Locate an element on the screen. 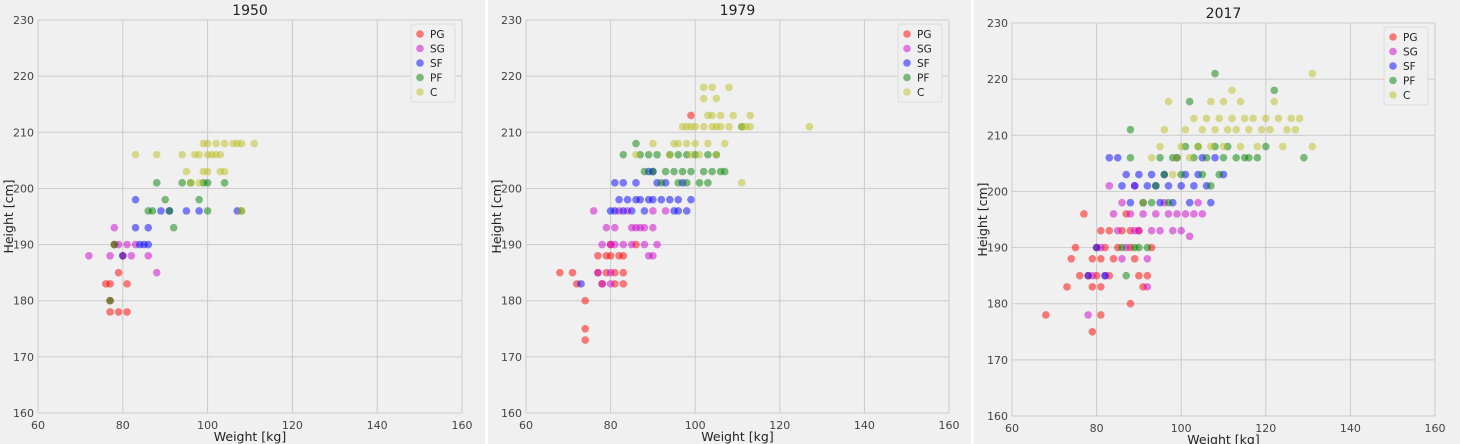 This screenshot has width=1460, height=444. y-tick-label: 160 is located at coordinates (23, 413).